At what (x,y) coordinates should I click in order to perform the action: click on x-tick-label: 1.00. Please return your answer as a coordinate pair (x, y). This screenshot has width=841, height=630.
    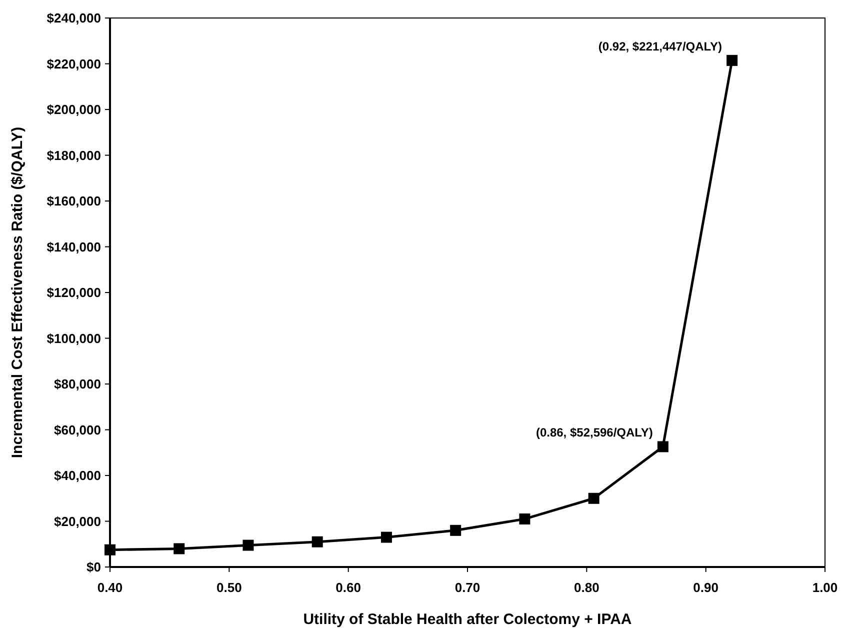
    Looking at the image, I should click on (825, 587).